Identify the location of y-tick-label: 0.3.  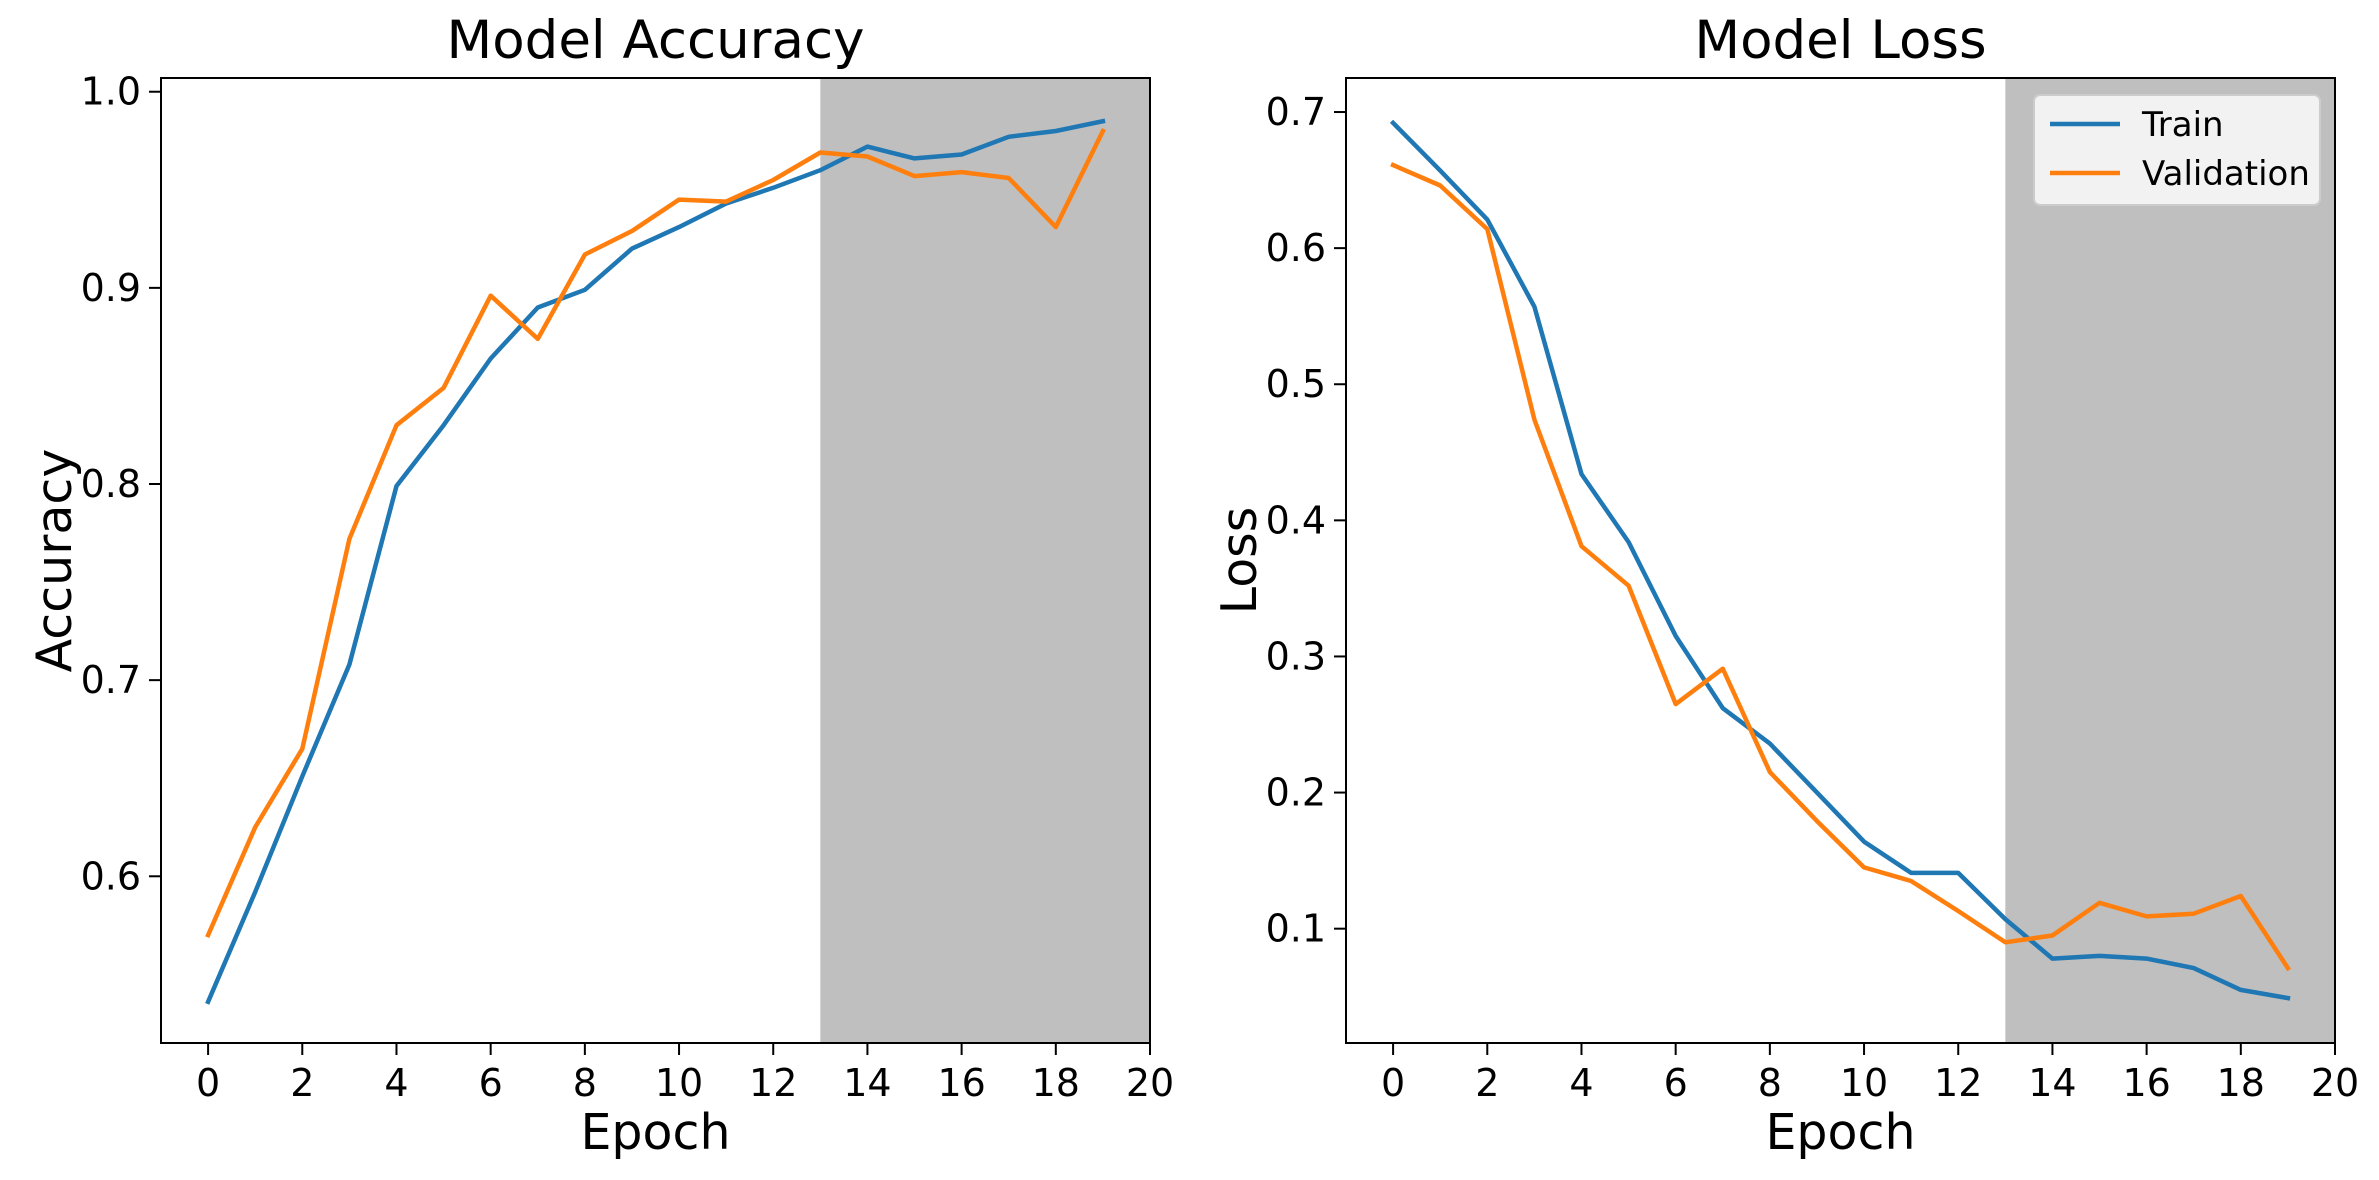
(1296, 656).